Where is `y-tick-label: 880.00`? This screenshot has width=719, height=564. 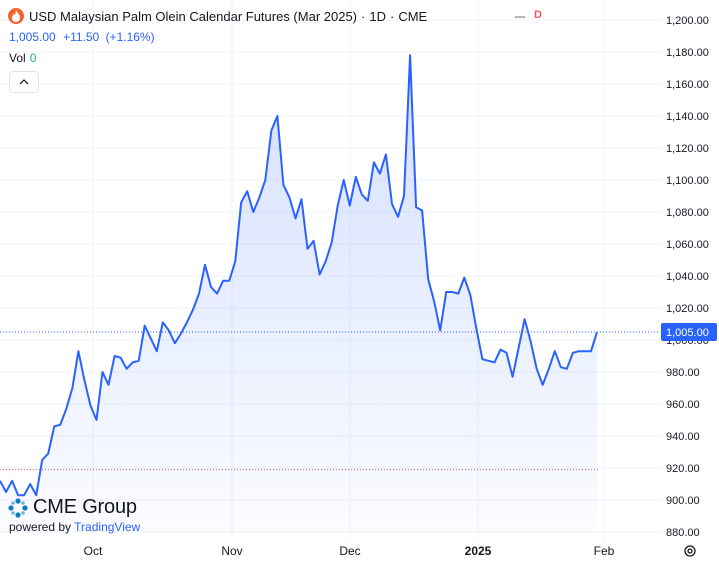 y-tick-label: 880.00 is located at coordinates (683, 533).